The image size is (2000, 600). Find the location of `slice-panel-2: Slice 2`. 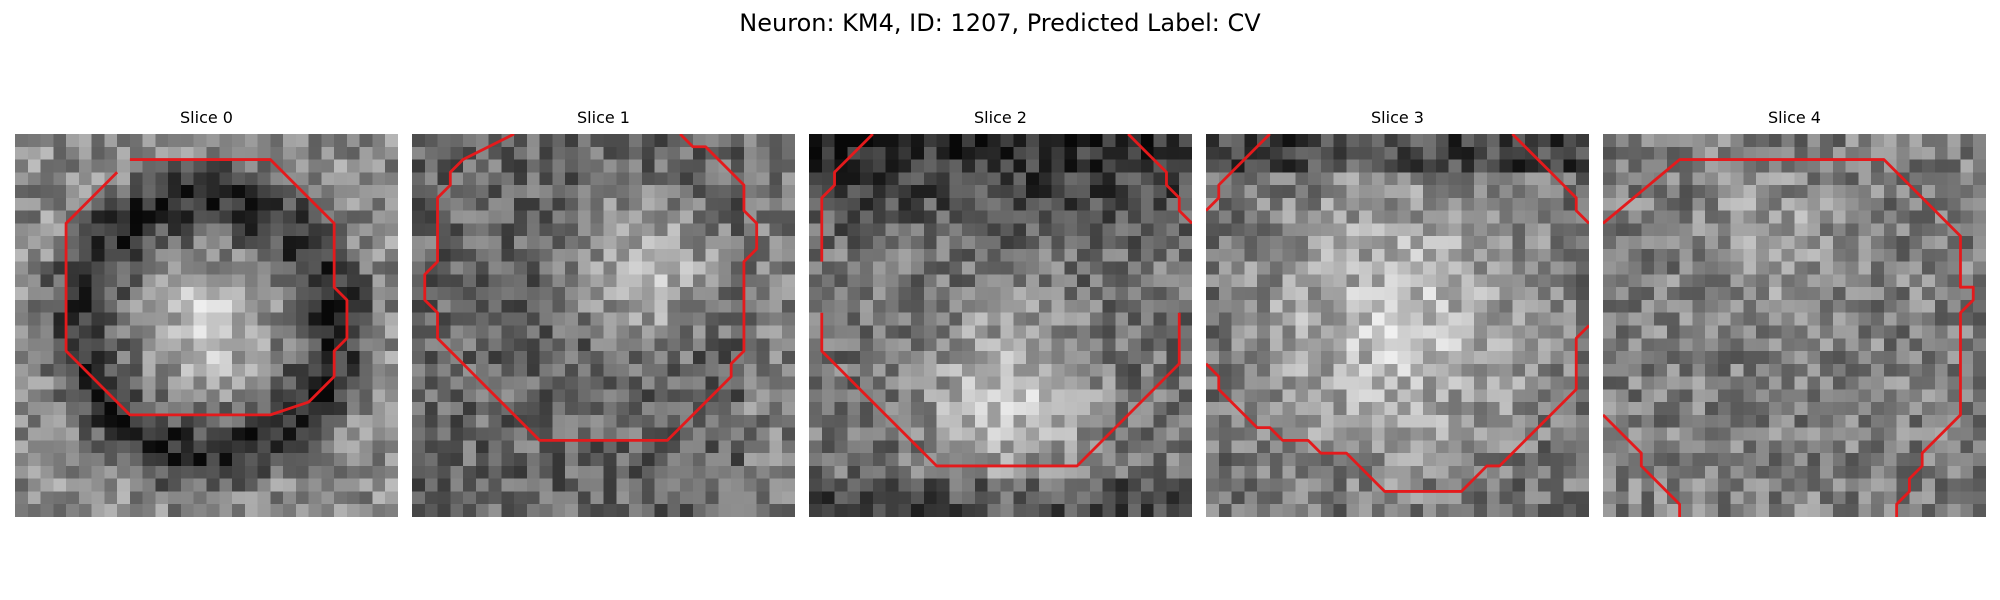

slice-panel-2: Slice 2 is located at coordinates (1000, 312).